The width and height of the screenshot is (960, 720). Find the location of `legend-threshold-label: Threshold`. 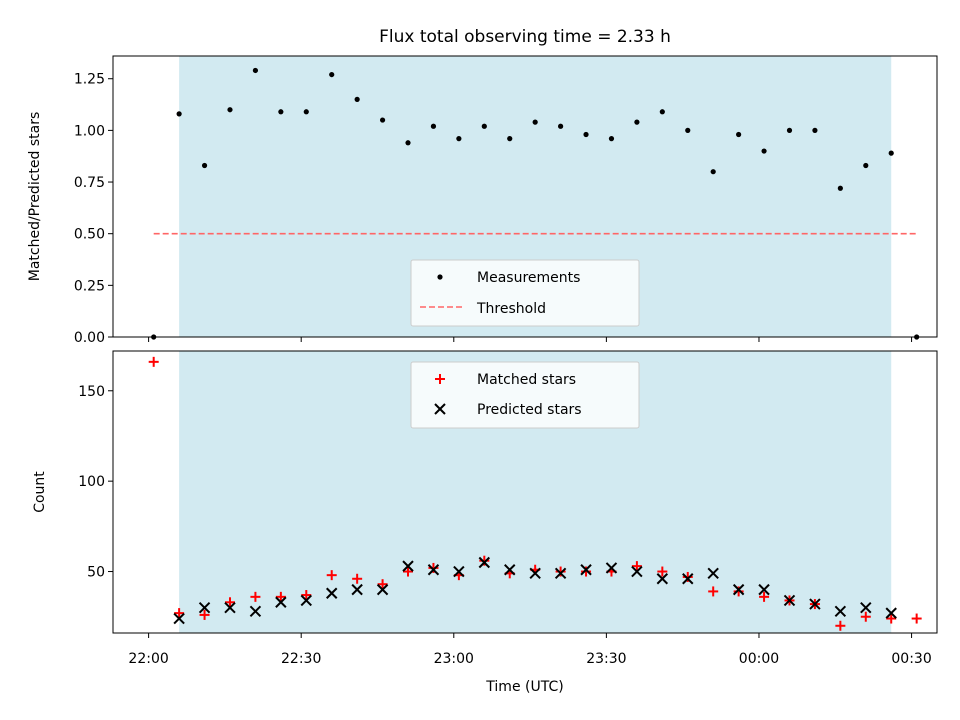

legend-threshold-label: Threshold is located at coordinates (511, 309).